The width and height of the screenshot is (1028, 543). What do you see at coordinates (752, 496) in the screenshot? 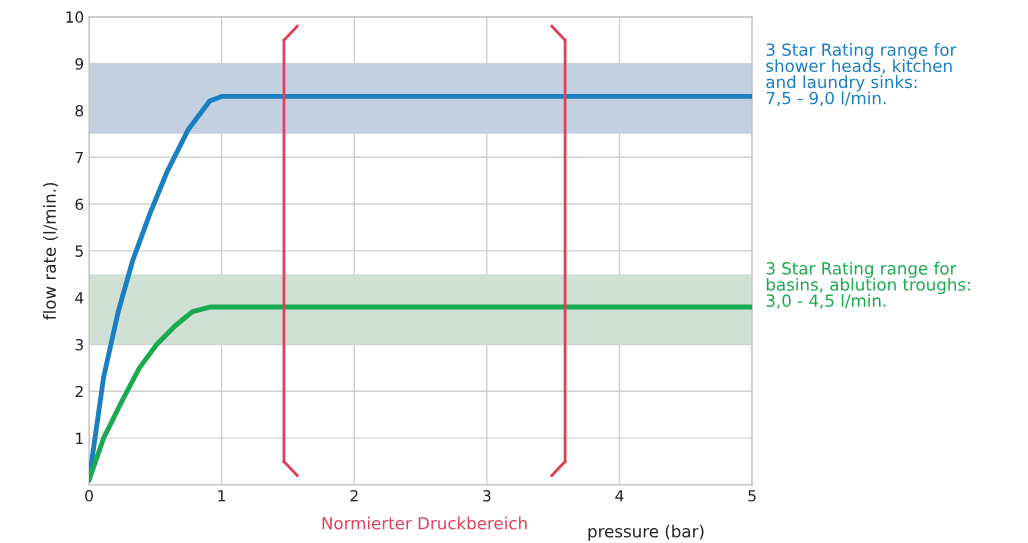
I see `x-tick-label: 5` at bounding box center [752, 496].